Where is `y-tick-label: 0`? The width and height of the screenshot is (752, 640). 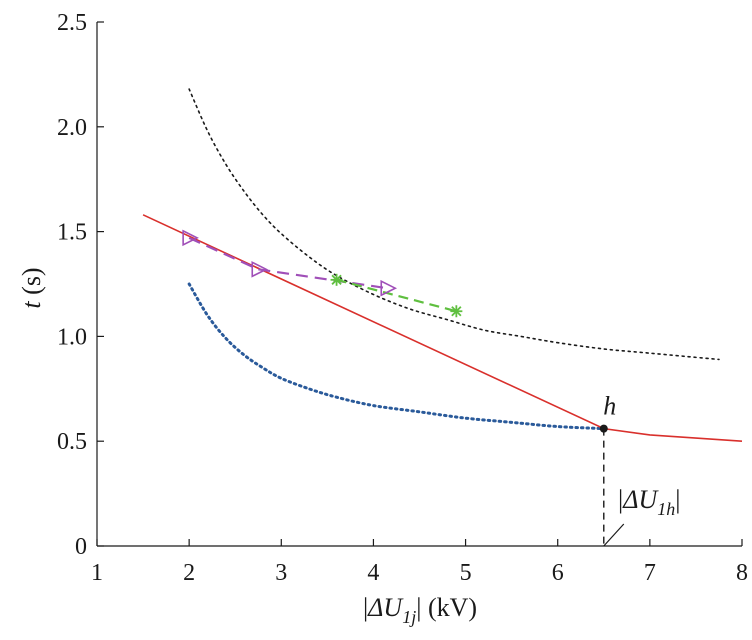 y-tick-label: 0 is located at coordinates (81, 547).